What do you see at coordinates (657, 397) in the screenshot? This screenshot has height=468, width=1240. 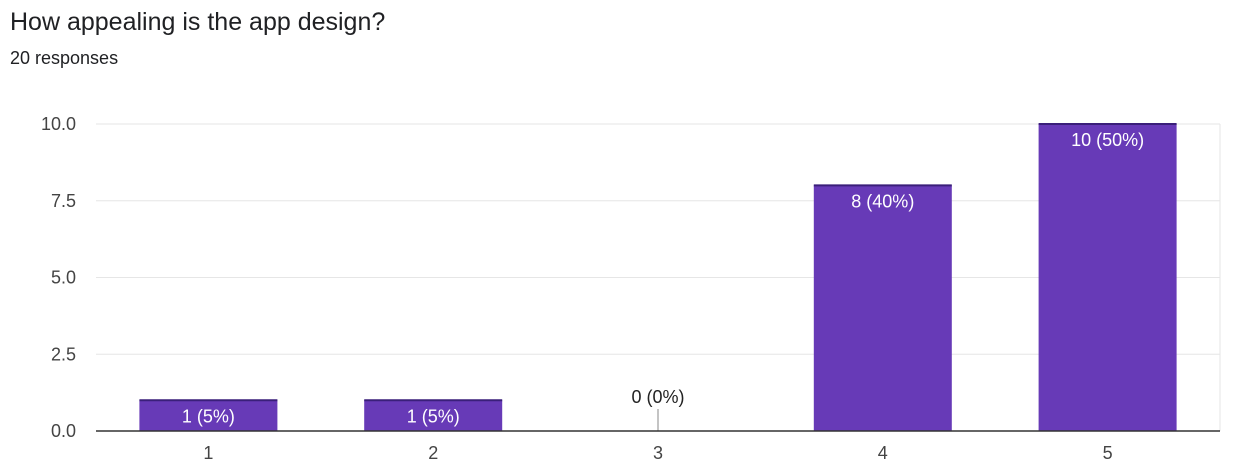 I see `data-label: 0 (0%)` at bounding box center [657, 397].